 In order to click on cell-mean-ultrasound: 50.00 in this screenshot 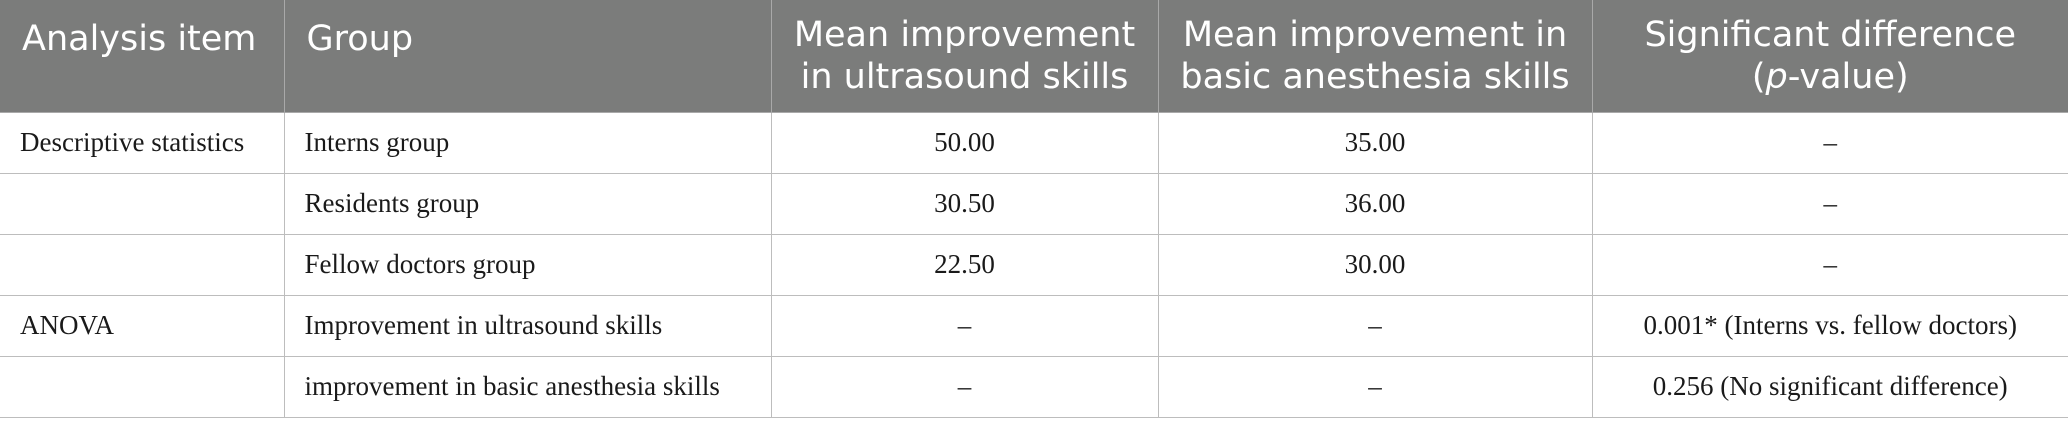, I will do `click(964, 143)`.